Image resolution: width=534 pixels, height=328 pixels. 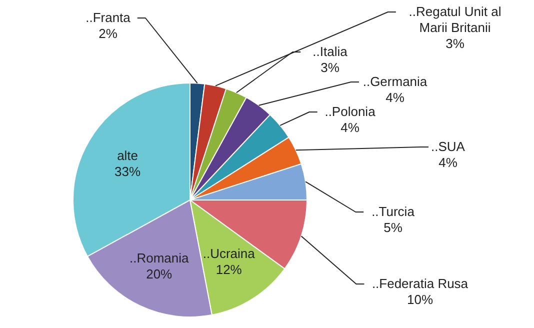 What do you see at coordinates (159, 258) in the screenshot?
I see `slice-label: ..Romania` at bounding box center [159, 258].